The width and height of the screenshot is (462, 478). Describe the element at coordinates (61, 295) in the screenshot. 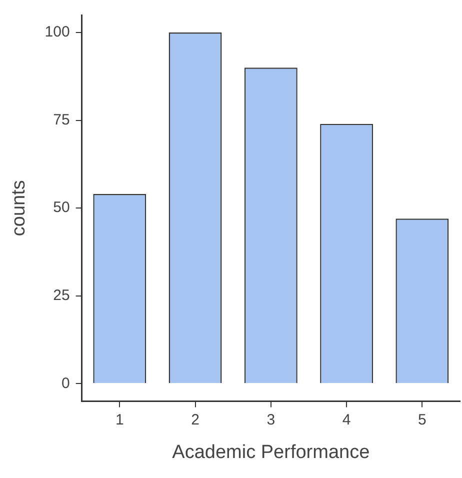

I see `y-tick-label: 25` at that location.